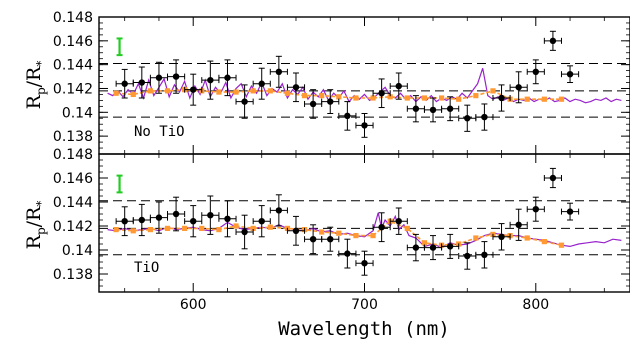 Image resolution: width=630 pixels, height=344 pixels. What do you see at coordinates (193, 305) in the screenshot?
I see `panel-bottom-xtick-label: 600` at bounding box center [193, 305].